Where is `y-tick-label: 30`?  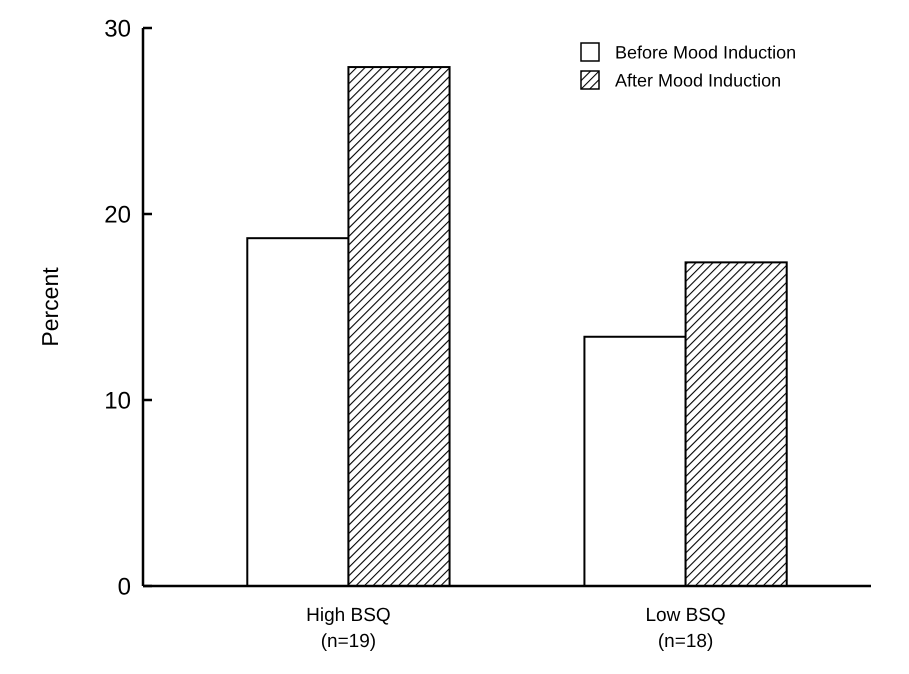 y-tick-label: 30 is located at coordinates (117, 28).